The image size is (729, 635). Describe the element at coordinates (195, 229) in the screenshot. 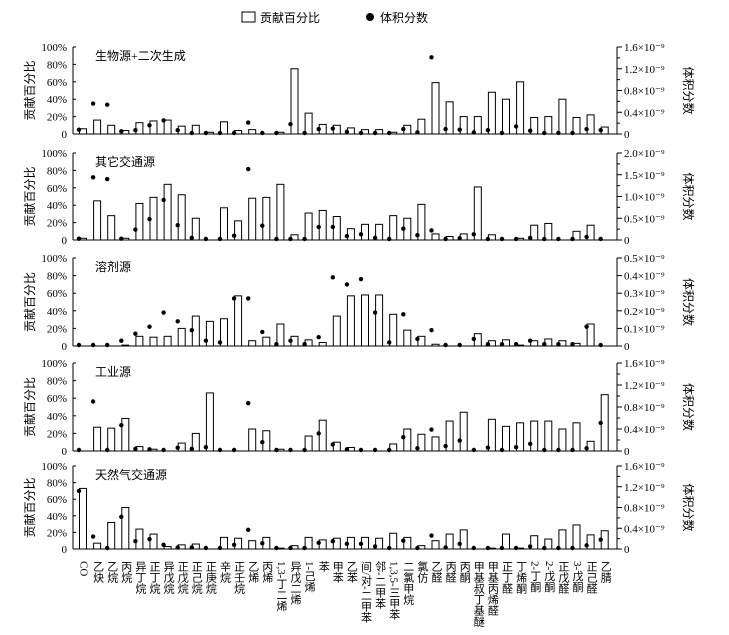

I see `bar-正己烷` at that location.